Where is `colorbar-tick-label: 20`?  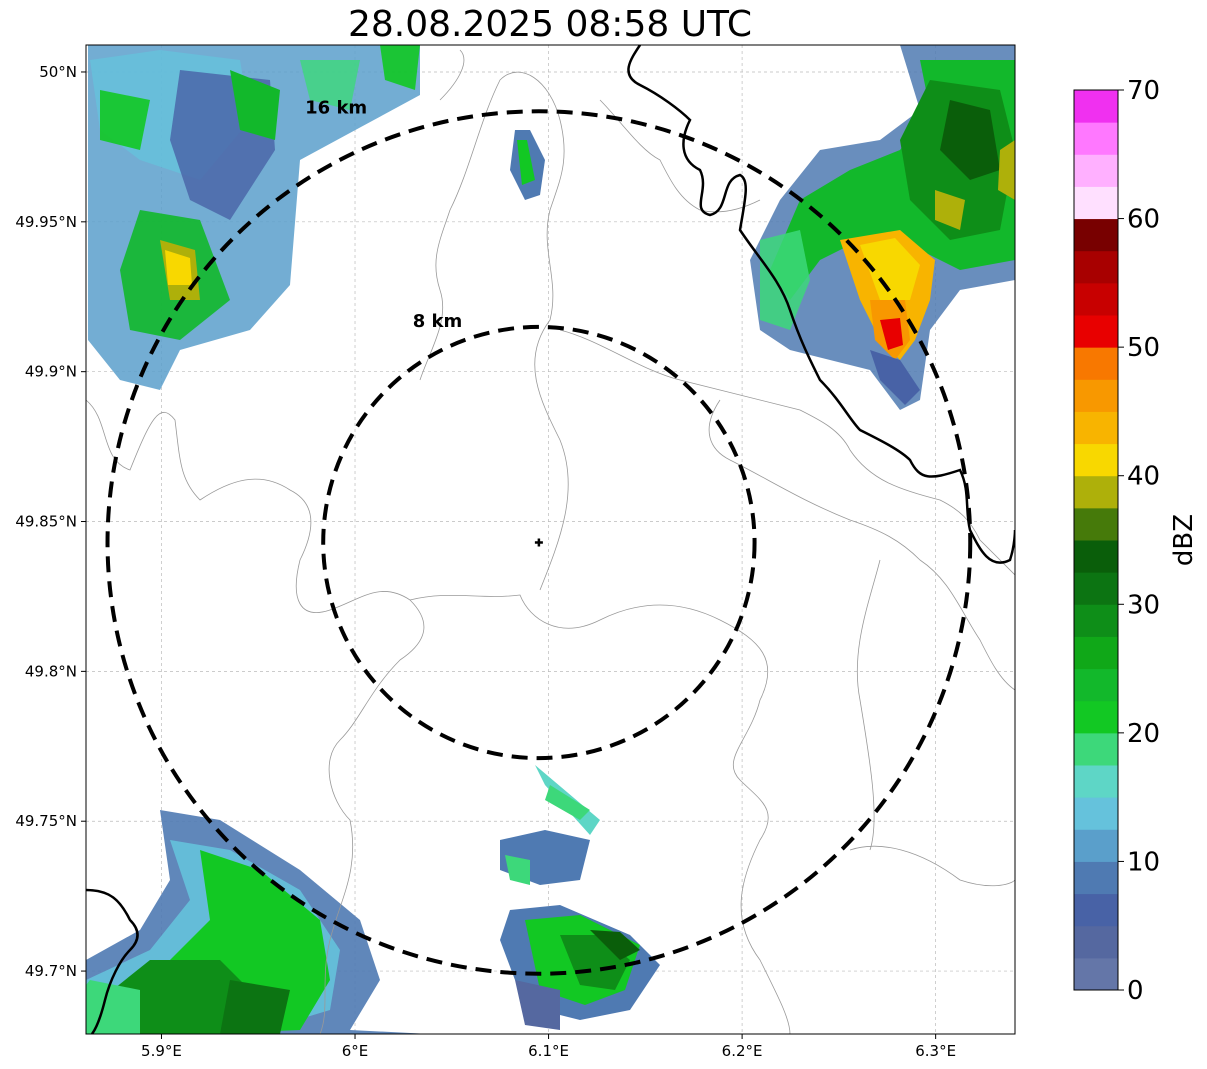
colorbar-tick-label: 20 is located at coordinates (1143, 734).